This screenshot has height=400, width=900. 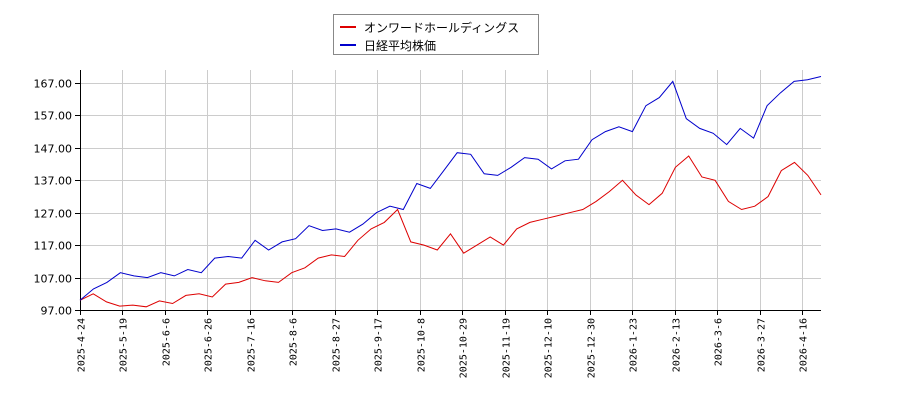 What do you see at coordinates (400, 45) in the screenshot?
I see `legend-label: 日経平均株価` at bounding box center [400, 45].